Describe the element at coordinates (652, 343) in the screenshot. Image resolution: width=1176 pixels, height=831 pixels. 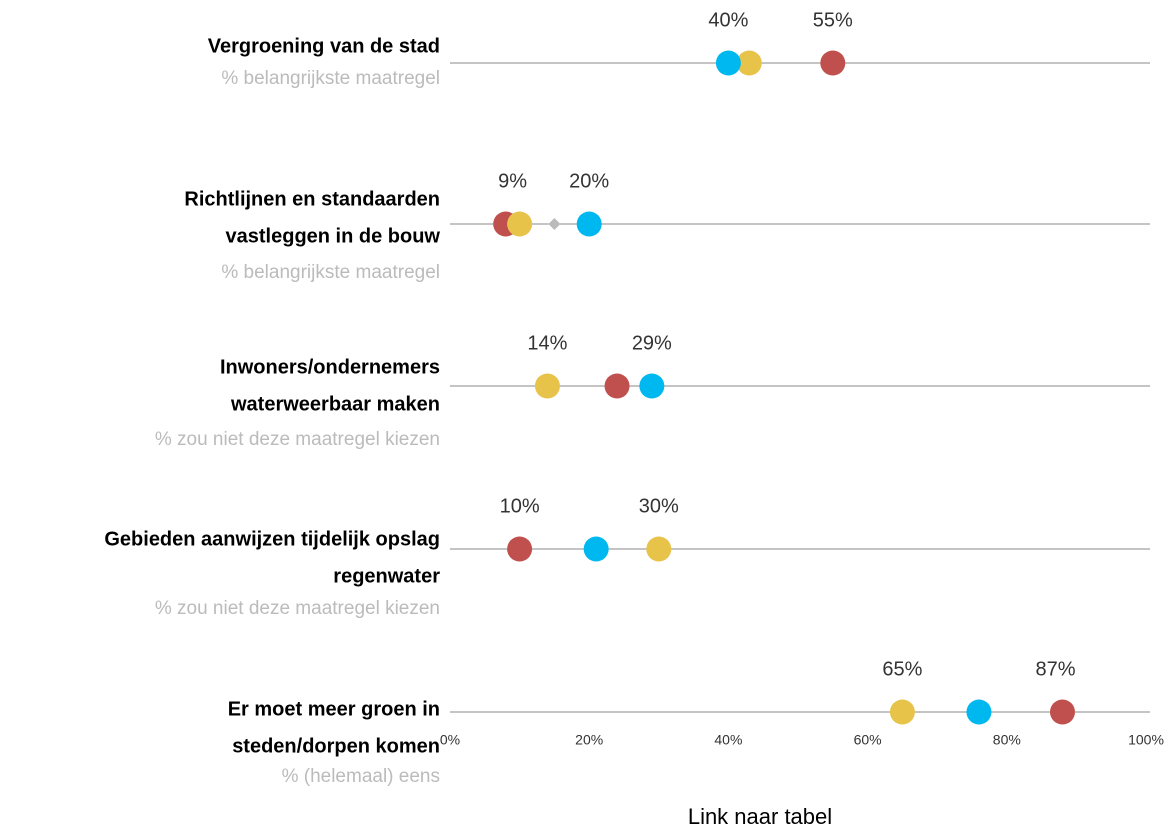
I see `value-label: 29%` at that location.